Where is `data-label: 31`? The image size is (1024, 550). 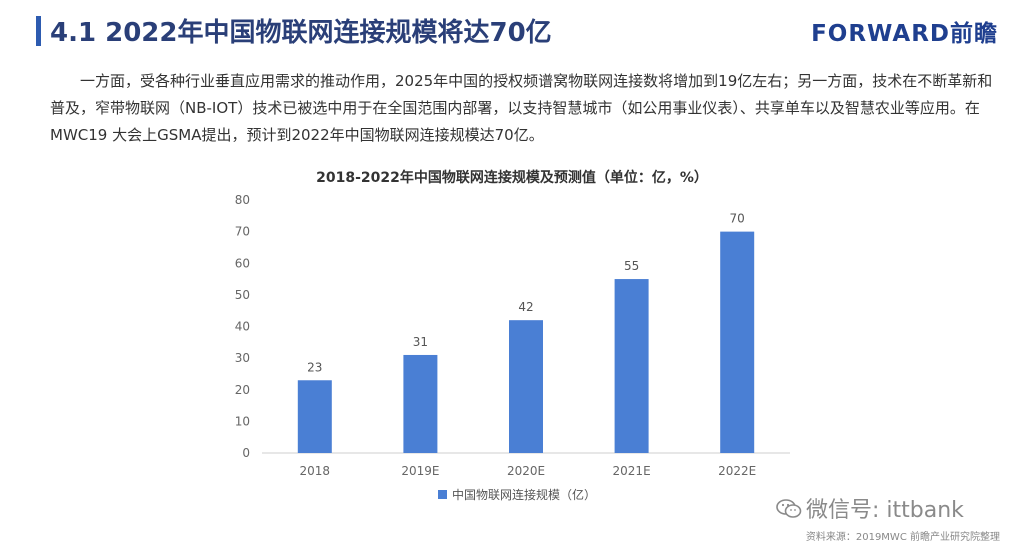 data-label: 31 is located at coordinates (420, 342).